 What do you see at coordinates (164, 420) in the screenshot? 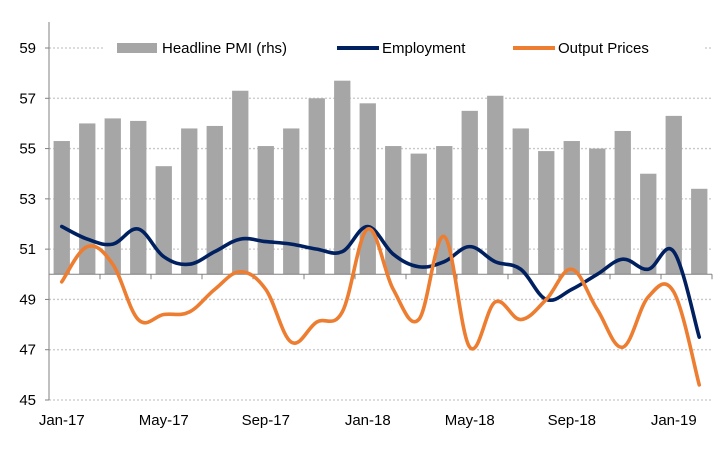
I see `x-tick-label: May-17` at bounding box center [164, 420].